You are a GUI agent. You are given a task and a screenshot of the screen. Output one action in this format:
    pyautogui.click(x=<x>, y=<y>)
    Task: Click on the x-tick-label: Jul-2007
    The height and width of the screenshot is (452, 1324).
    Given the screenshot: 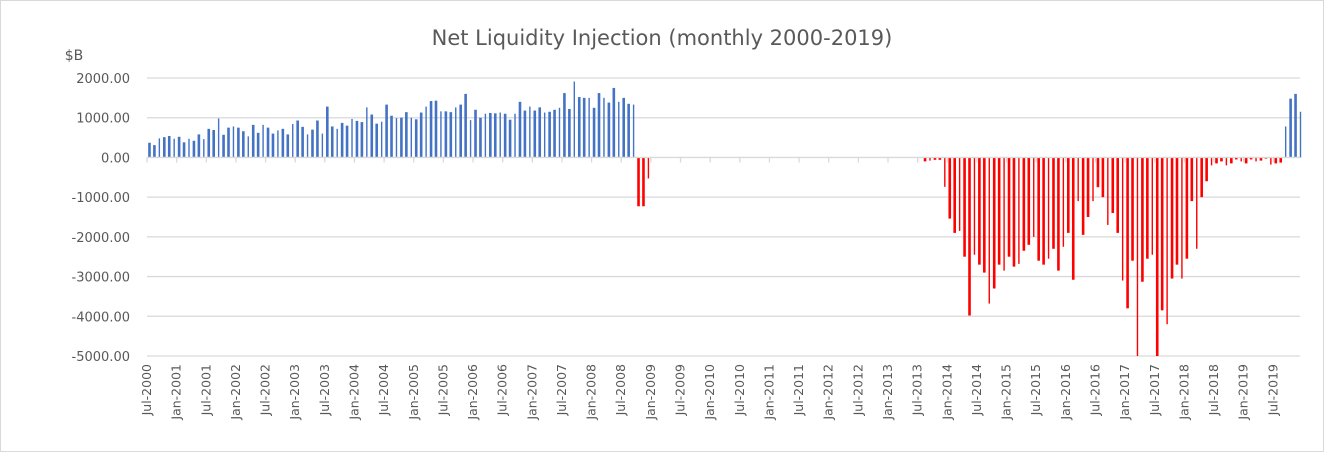 What is the action you would take?
    pyautogui.click(x=561, y=390)
    